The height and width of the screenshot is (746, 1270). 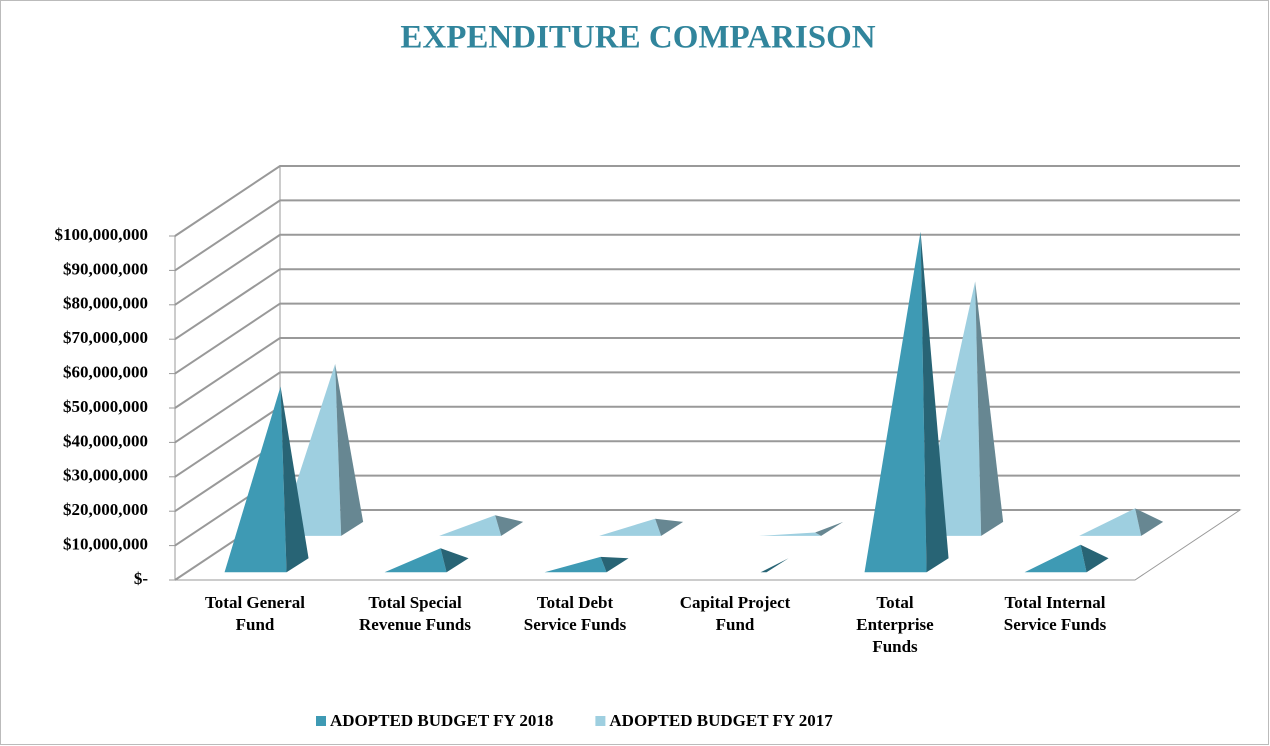 What do you see at coordinates (105, 406) in the screenshot?
I see `y-tick-label: $50,000,000` at bounding box center [105, 406].